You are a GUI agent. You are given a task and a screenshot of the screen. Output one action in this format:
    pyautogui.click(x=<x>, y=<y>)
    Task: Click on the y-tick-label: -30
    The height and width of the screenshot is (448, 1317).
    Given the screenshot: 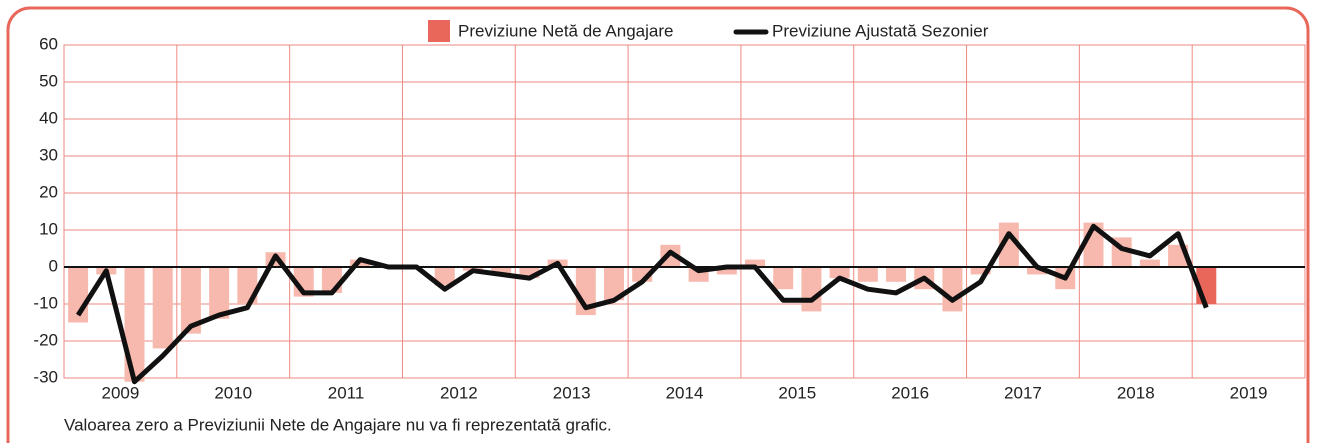 What is the action you would take?
    pyautogui.click(x=45, y=376)
    